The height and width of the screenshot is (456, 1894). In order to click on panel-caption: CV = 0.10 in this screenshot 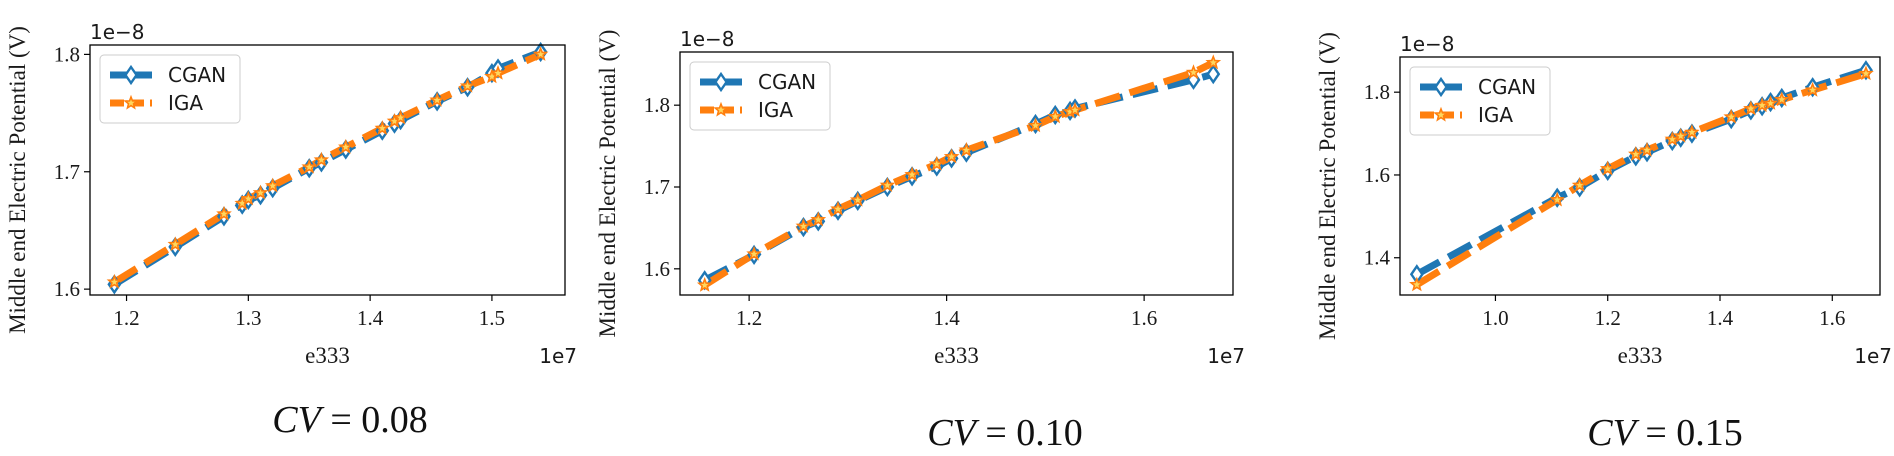, I will do `click(1005, 433)`.